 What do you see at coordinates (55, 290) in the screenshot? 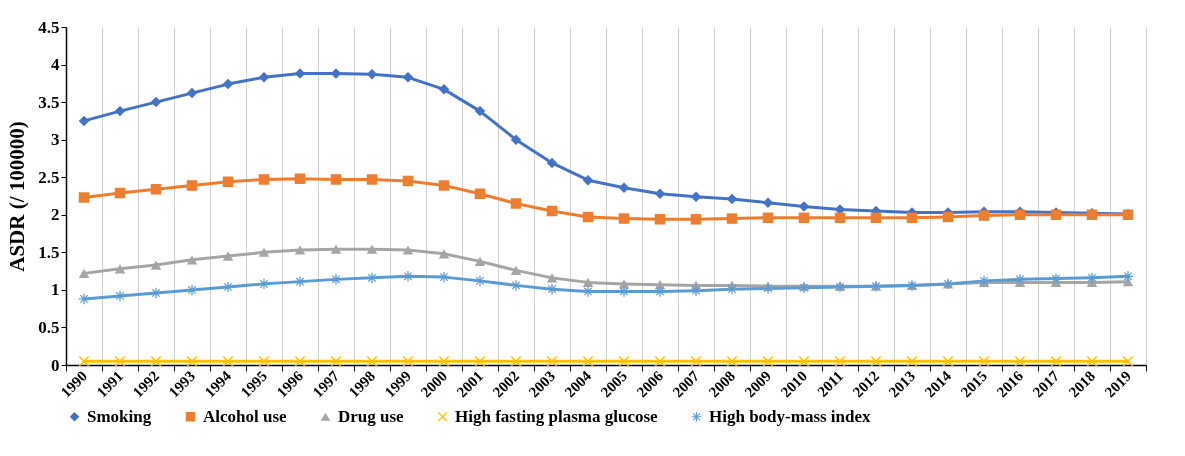
I see `y-tick-label: 1` at bounding box center [55, 290].